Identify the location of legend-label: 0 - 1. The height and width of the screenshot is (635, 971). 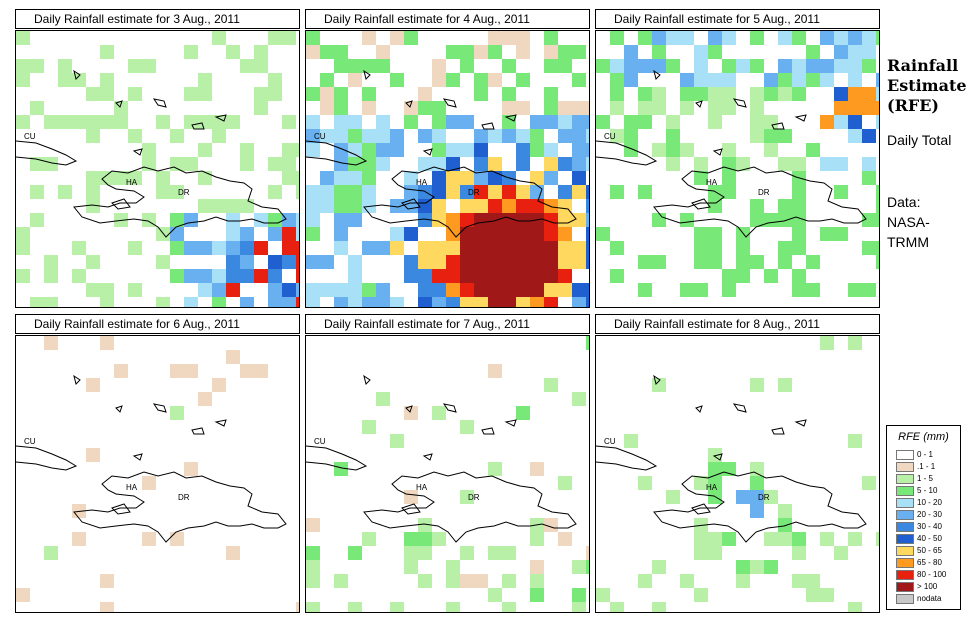
(925, 454).